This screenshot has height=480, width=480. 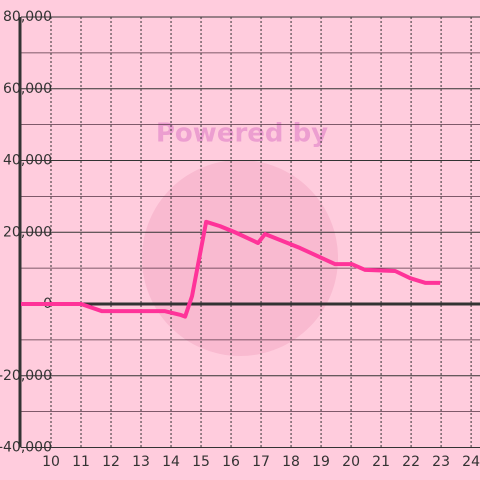 I want to click on x-tick-label: 18, so click(x=291, y=462).